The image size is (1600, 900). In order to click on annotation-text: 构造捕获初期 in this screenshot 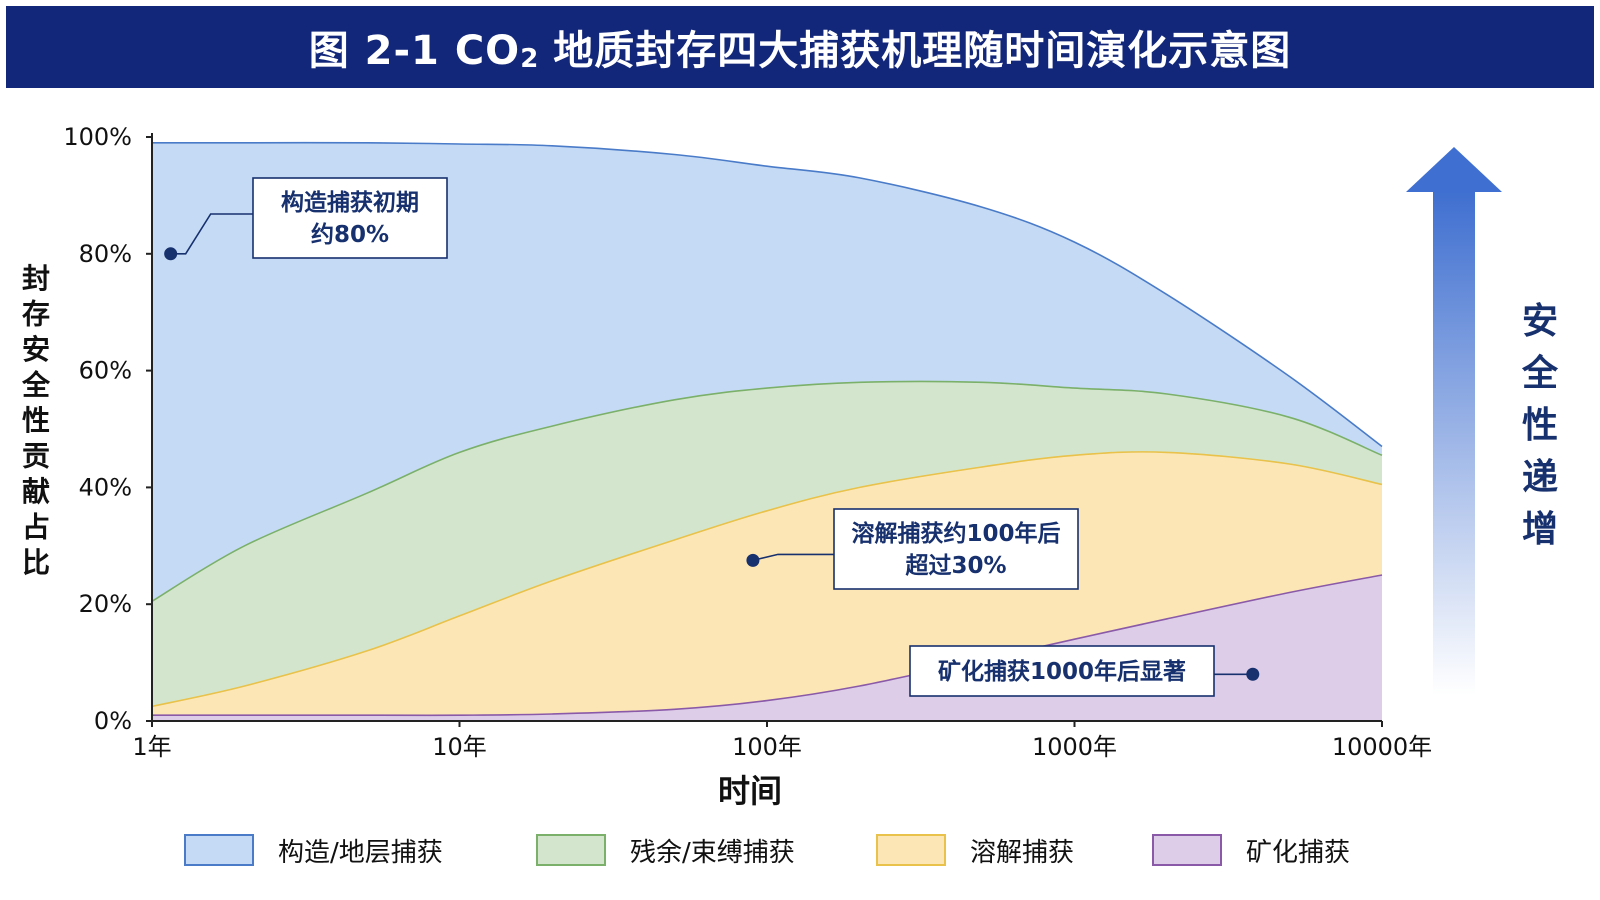, I will do `click(350, 202)`.